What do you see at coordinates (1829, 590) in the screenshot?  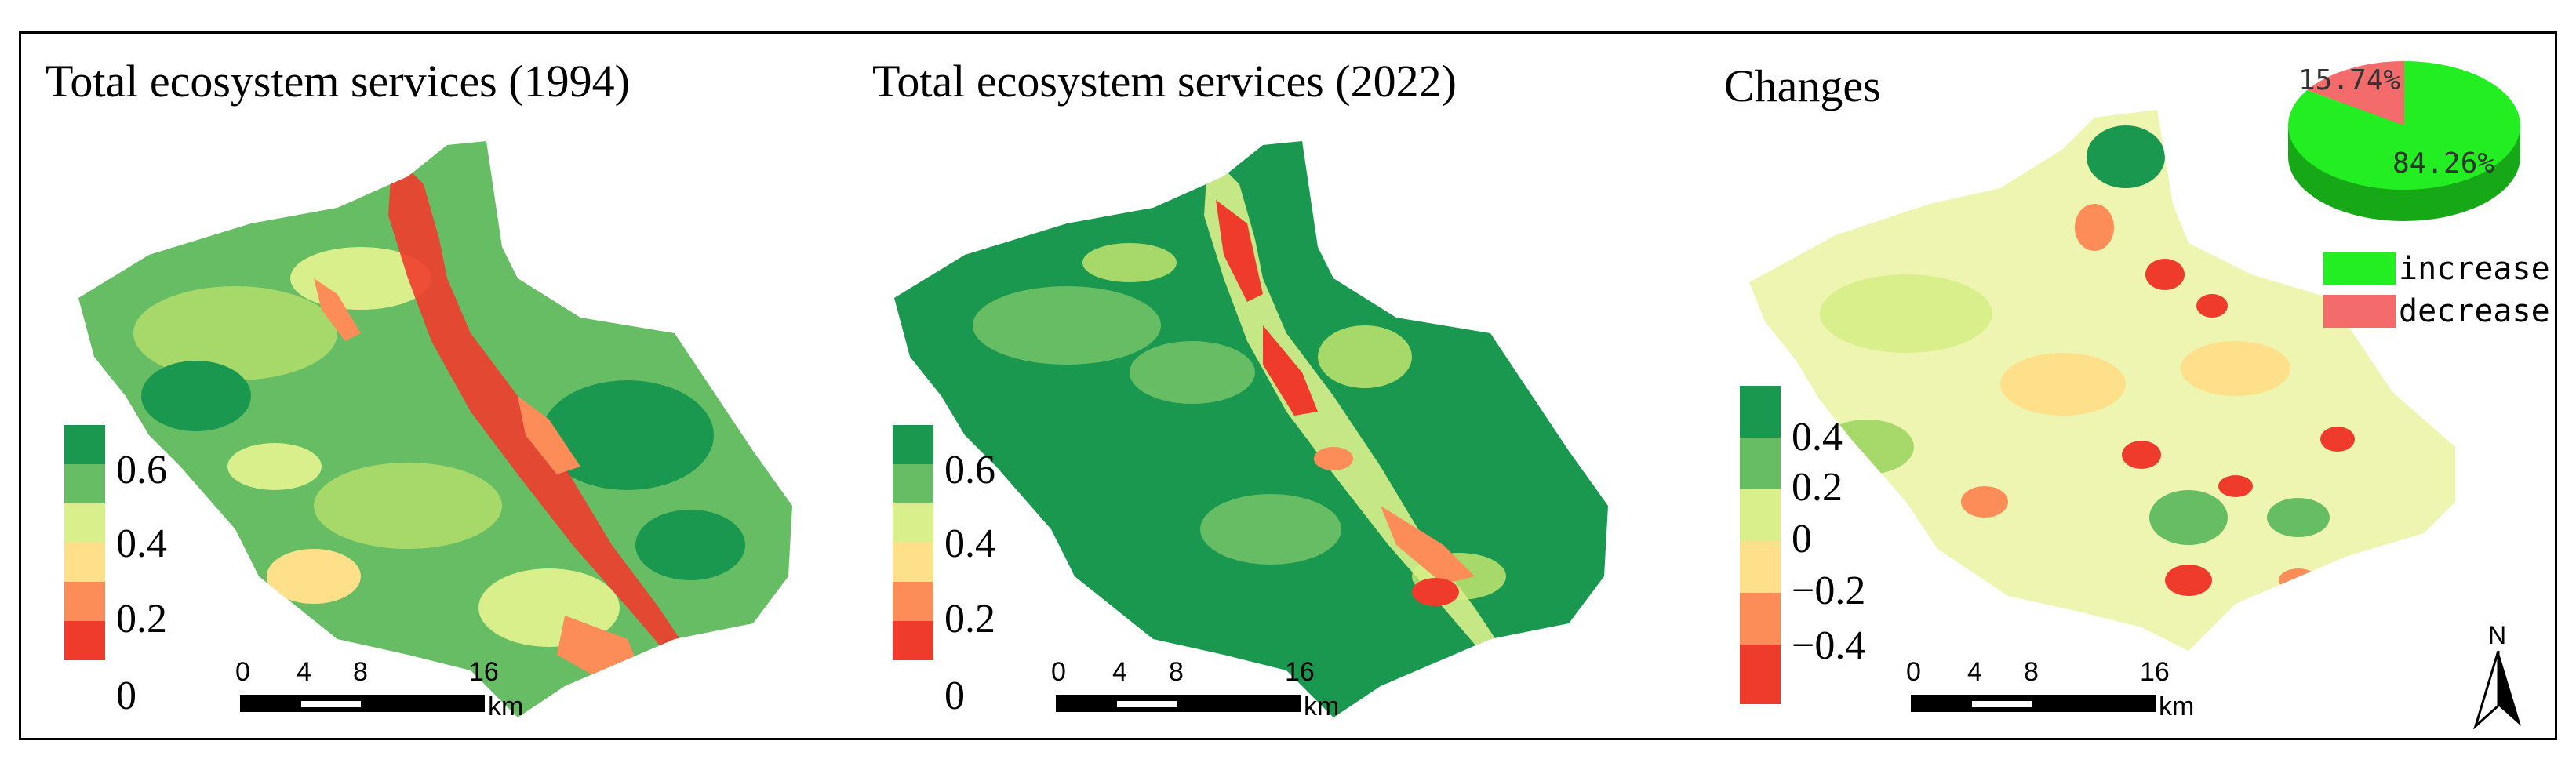 I see `legend-label: −0.2` at bounding box center [1829, 590].